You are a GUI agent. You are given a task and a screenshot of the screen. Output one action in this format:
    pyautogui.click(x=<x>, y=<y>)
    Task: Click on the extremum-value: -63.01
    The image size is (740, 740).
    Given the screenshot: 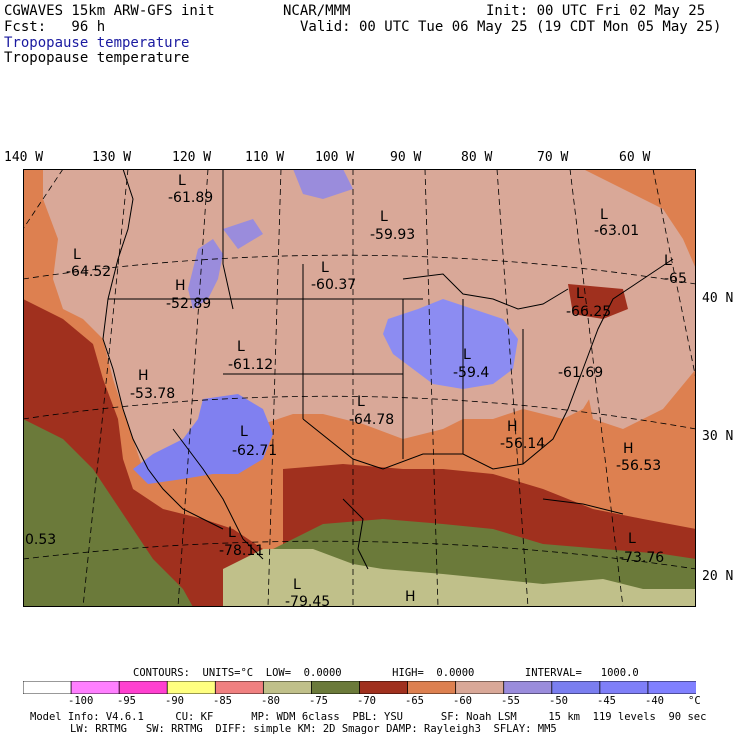 What is the action you would take?
    pyautogui.click(x=616, y=231)
    